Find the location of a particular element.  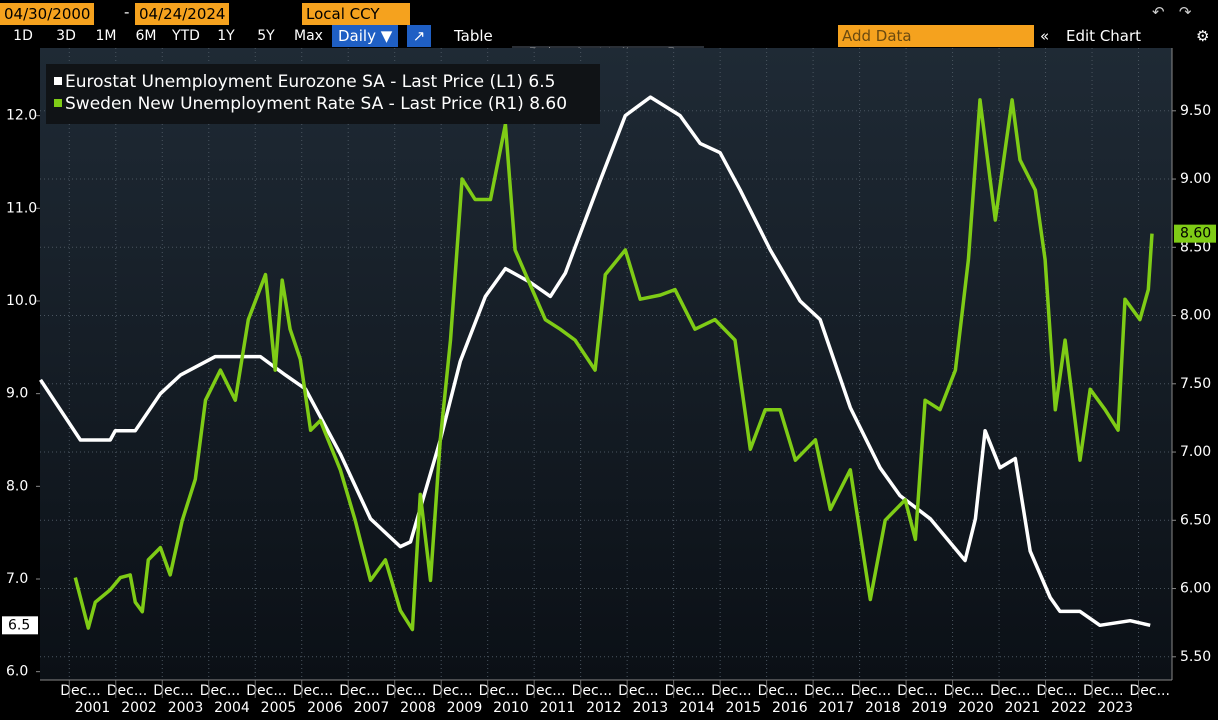

legend-box is located at coordinates (323, 94).